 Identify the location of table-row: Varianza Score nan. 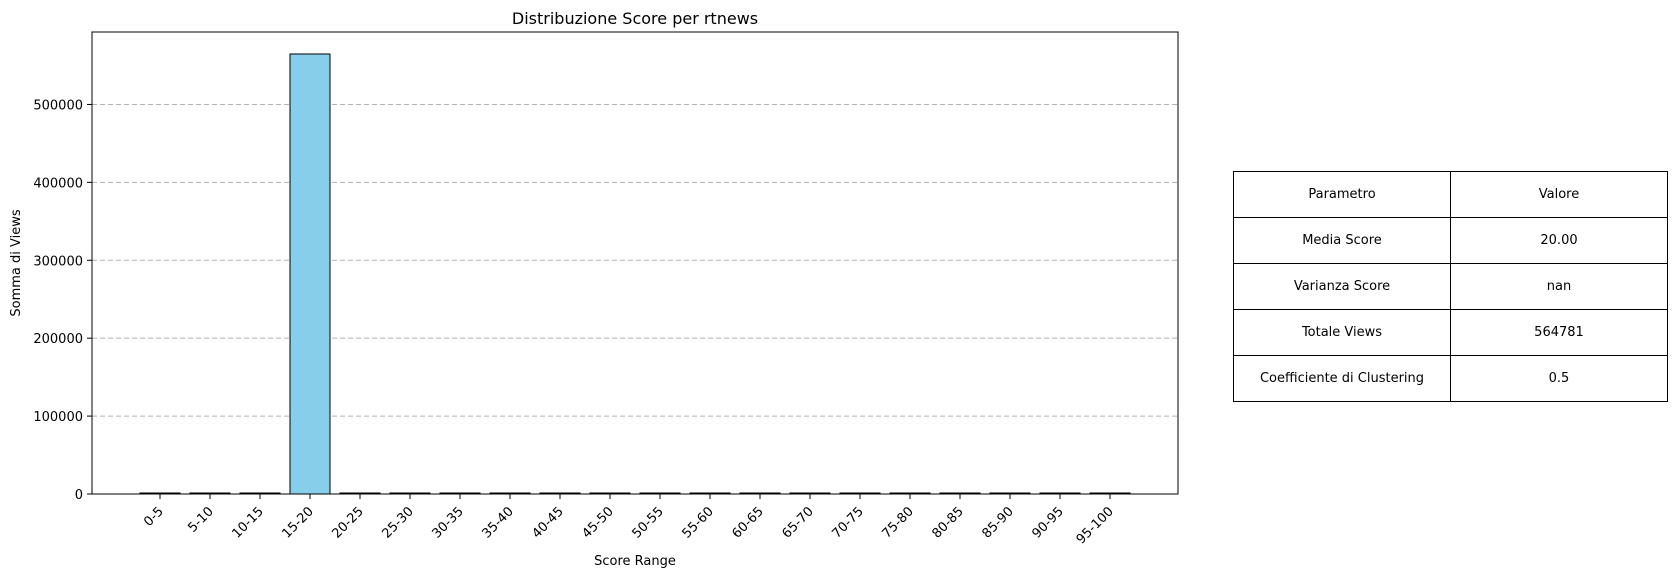
(1450, 286).